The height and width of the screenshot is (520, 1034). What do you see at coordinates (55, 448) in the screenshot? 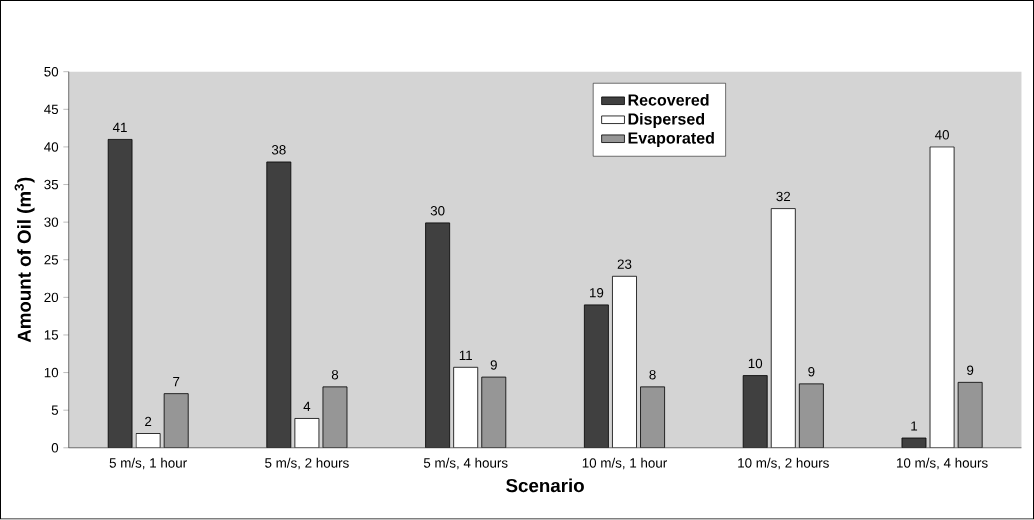
I see `y-tick-label: 0` at bounding box center [55, 448].